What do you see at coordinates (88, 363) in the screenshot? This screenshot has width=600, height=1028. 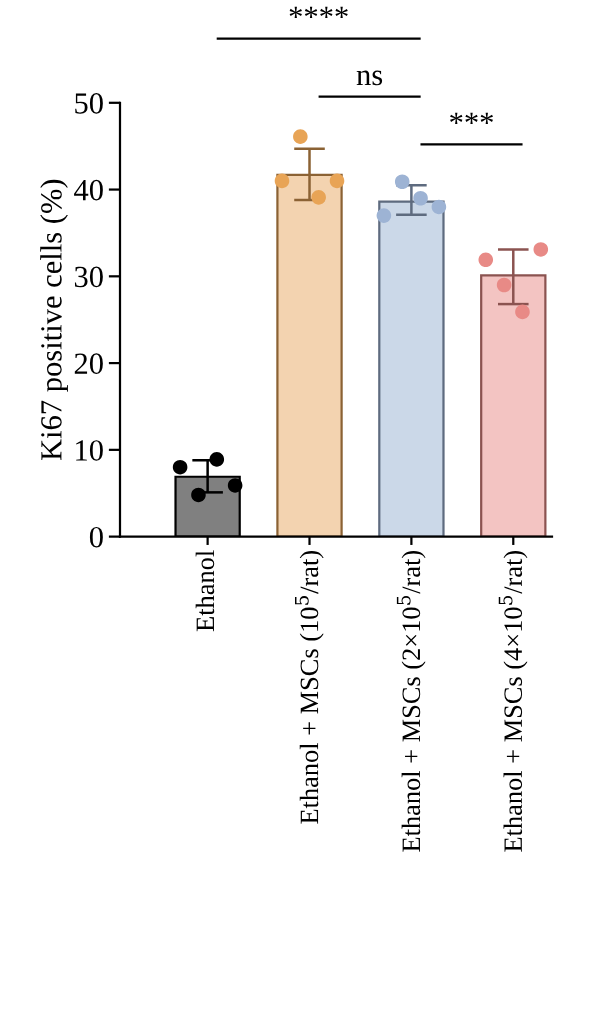 I see `y-tick-label: 20` at bounding box center [88, 363].